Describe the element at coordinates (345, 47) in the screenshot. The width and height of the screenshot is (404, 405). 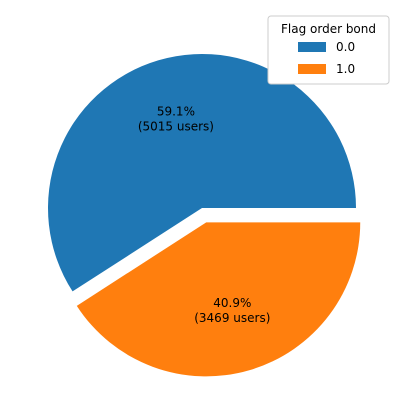
I see `legend-label-0-0: 0.0` at that location.